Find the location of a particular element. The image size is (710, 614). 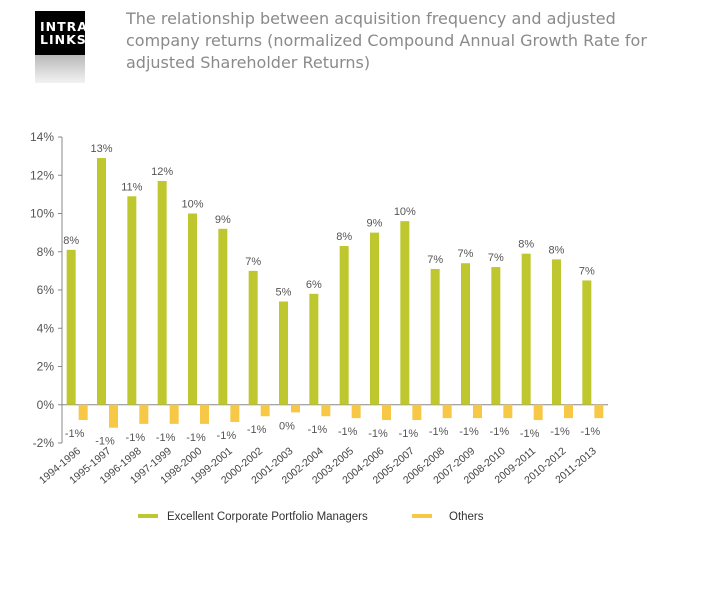

y-tick-label: 0% is located at coordinates (46, 405).